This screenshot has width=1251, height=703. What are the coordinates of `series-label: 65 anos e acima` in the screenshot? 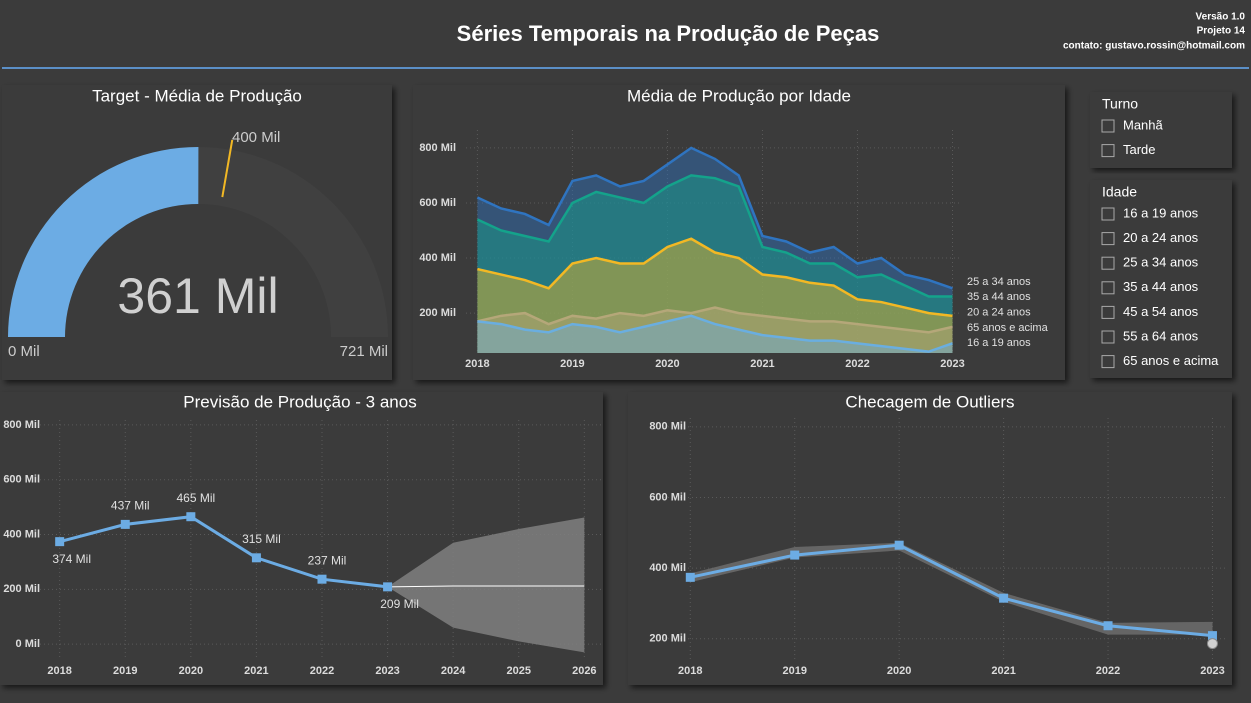 It's located at (1008, 328).